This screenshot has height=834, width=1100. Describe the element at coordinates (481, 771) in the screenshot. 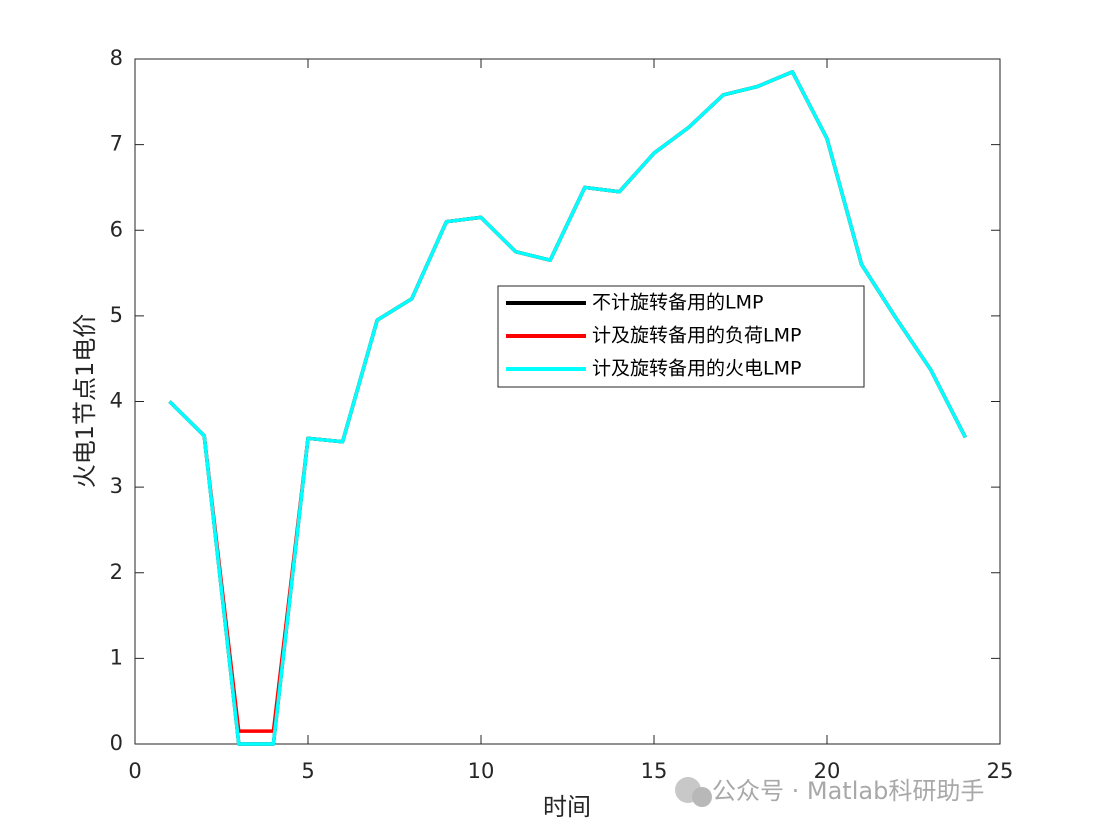

I see `x-tick-label: 10` at that location.